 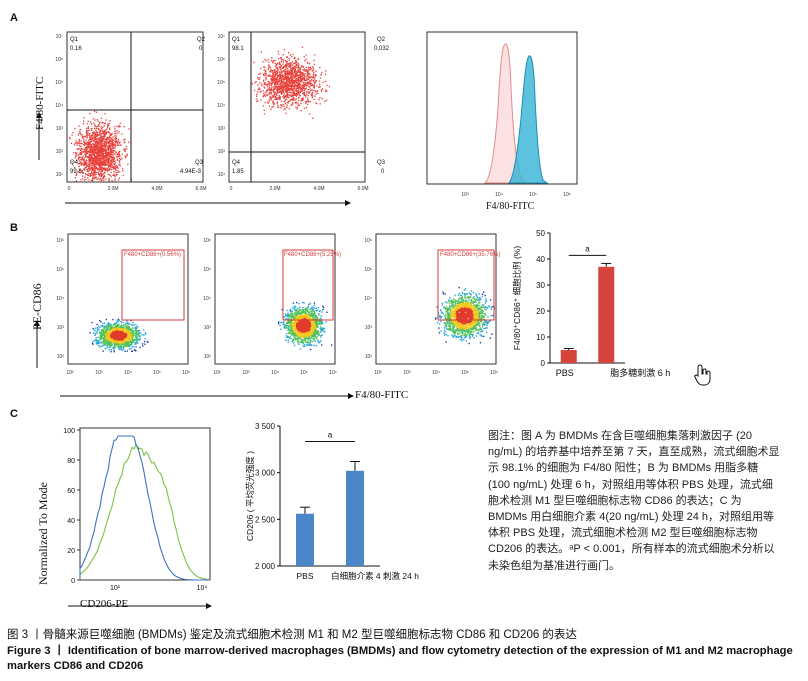 I want to click on y-tick-label: 10¹, so click(x=60, y=175).